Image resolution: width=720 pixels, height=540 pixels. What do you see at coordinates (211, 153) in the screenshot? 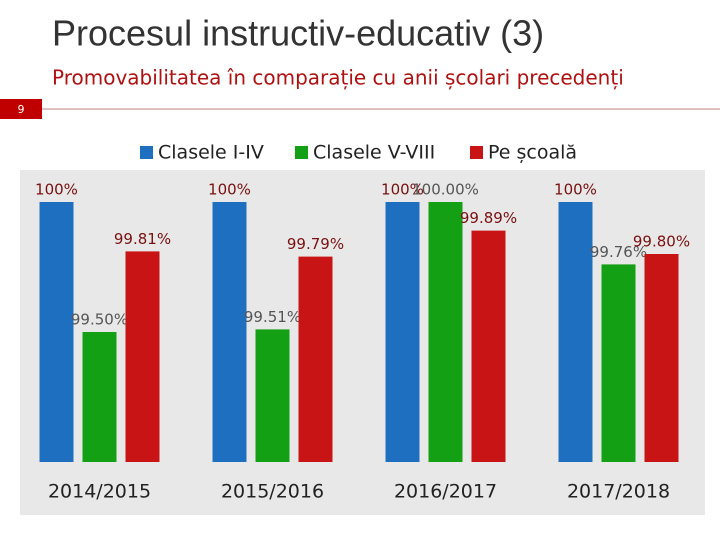
I see `legend-label: Clasele I-IV` at bounding box center [211, 153].